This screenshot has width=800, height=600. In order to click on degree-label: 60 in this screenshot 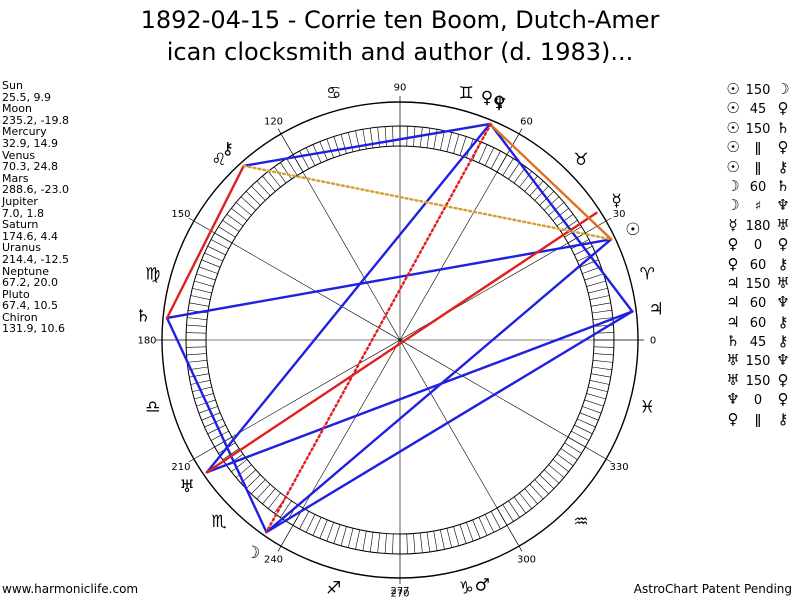, I will do `click(526, 121)`.